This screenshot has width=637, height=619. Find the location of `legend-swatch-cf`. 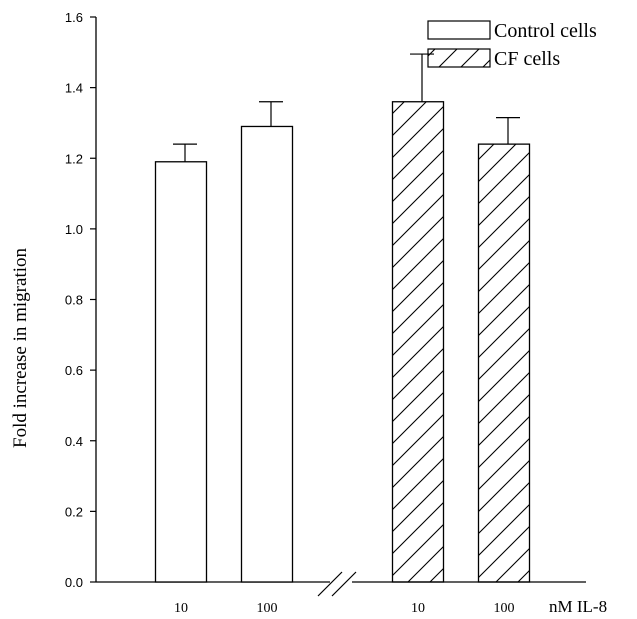

legend-swatch-cf is located at coordinates (459, 58).